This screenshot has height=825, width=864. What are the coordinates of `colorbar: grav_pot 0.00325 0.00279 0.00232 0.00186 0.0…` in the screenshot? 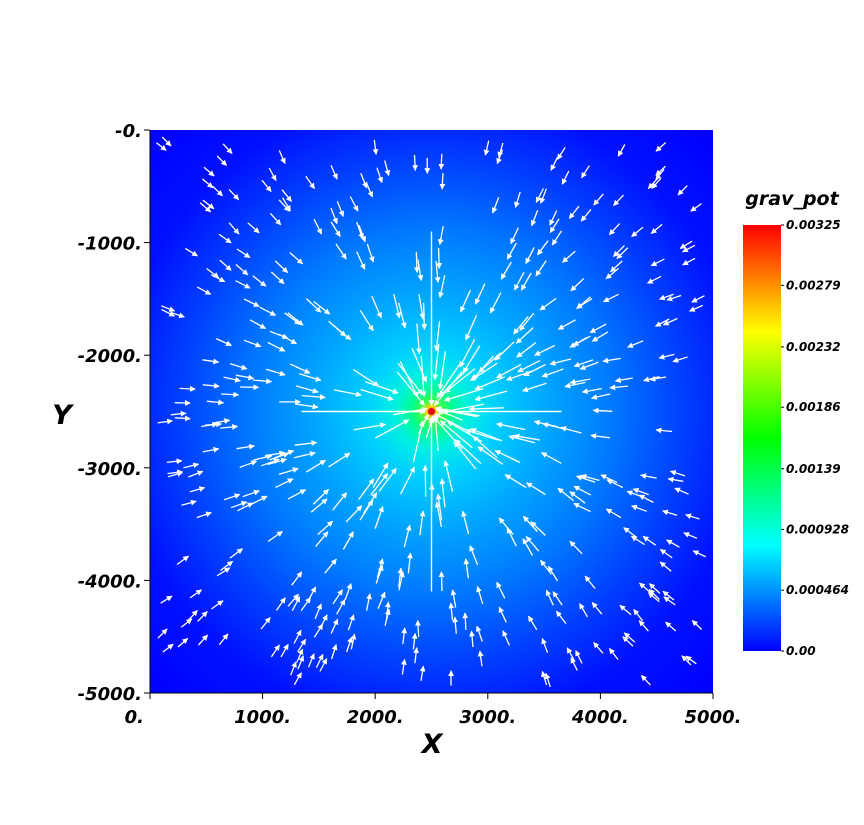 It's located at (796, 423).